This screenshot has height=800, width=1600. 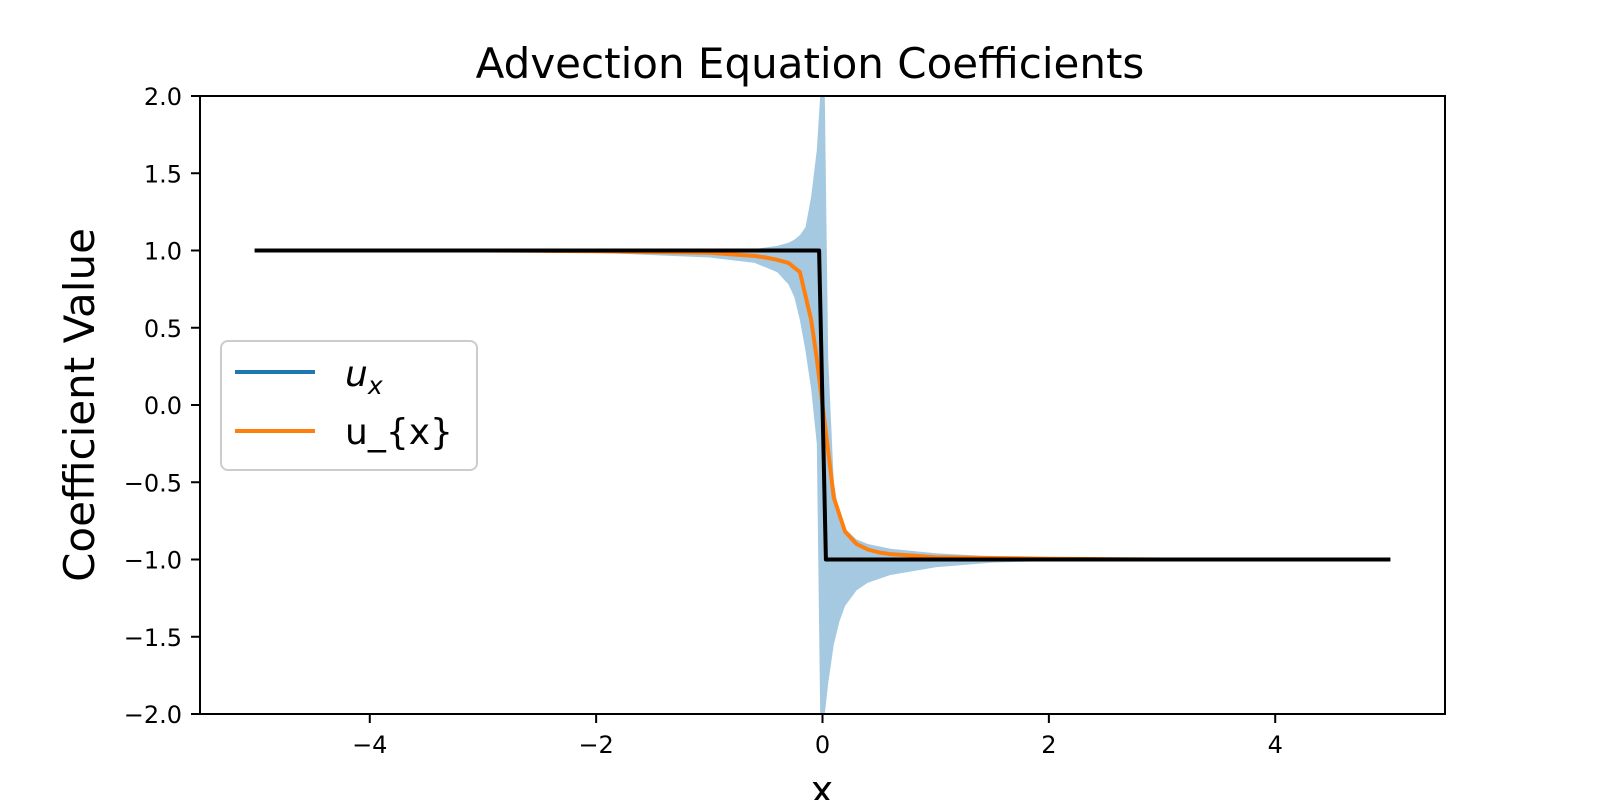 What do you see at coordinates (163, 174) in the screenshot?
I see `y-tick-label: 1.5` at bounding box center [163, 174].